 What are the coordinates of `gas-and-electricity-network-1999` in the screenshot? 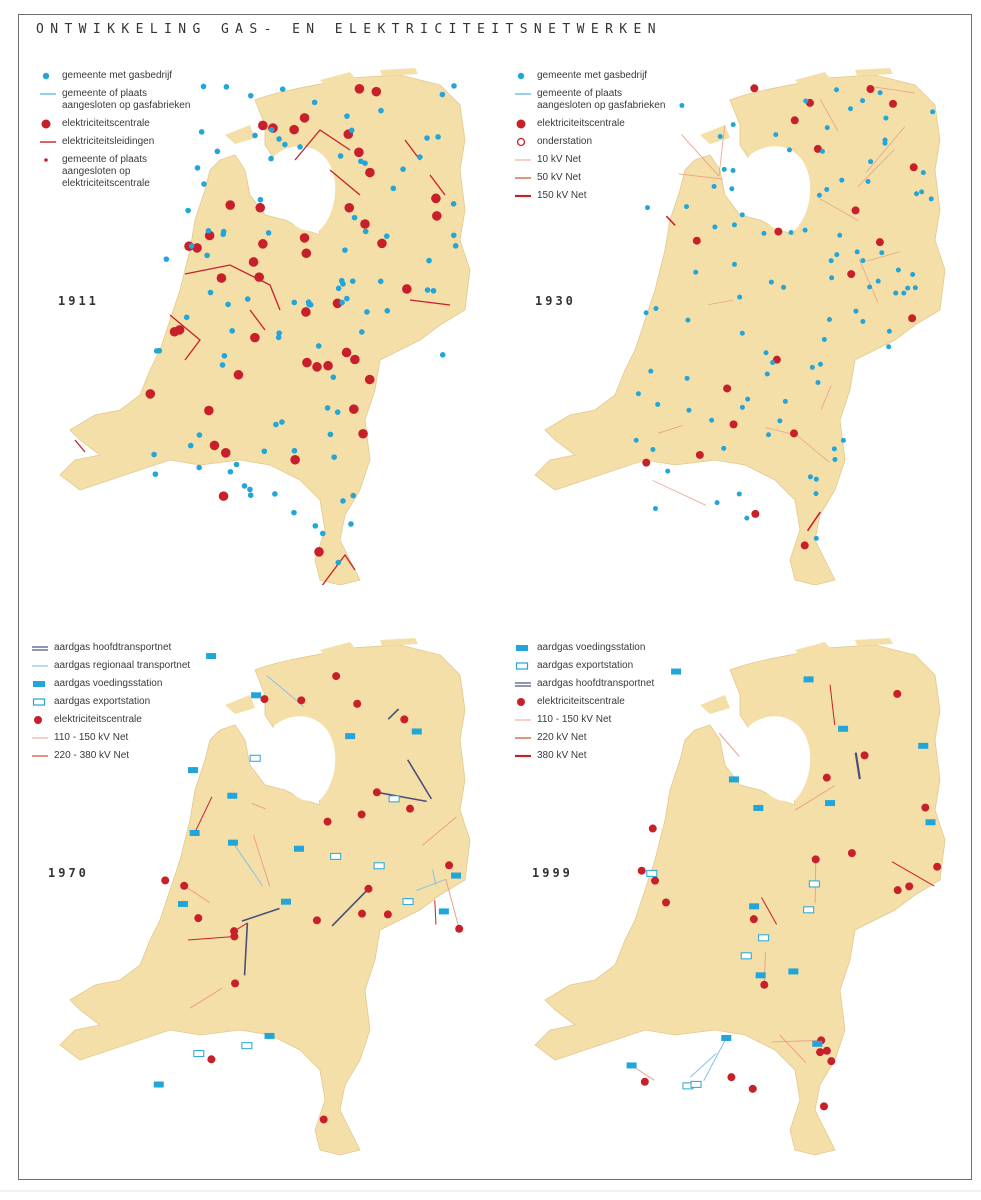 It's located at (783, 883).